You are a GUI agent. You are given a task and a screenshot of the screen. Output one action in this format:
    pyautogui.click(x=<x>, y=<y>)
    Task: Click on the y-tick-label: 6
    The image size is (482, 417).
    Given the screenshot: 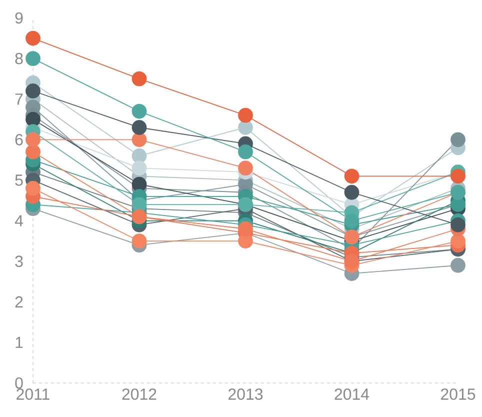 What is the action you would take?
    pyautogui.click(x=19, y=140)
    